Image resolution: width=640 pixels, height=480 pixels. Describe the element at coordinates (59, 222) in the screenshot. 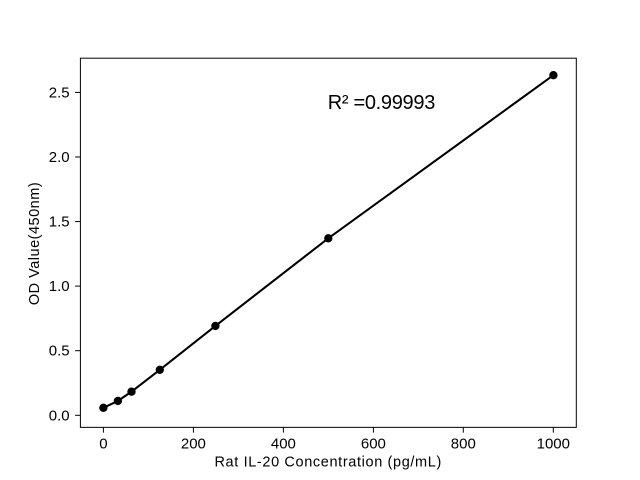

I see `svg-text: 1.5` at that location.